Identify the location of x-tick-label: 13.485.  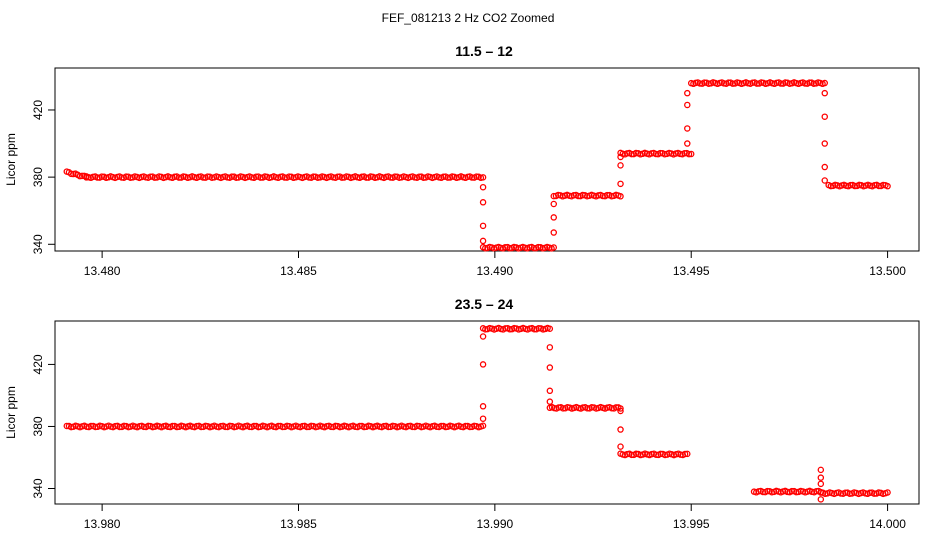
(298, 271).